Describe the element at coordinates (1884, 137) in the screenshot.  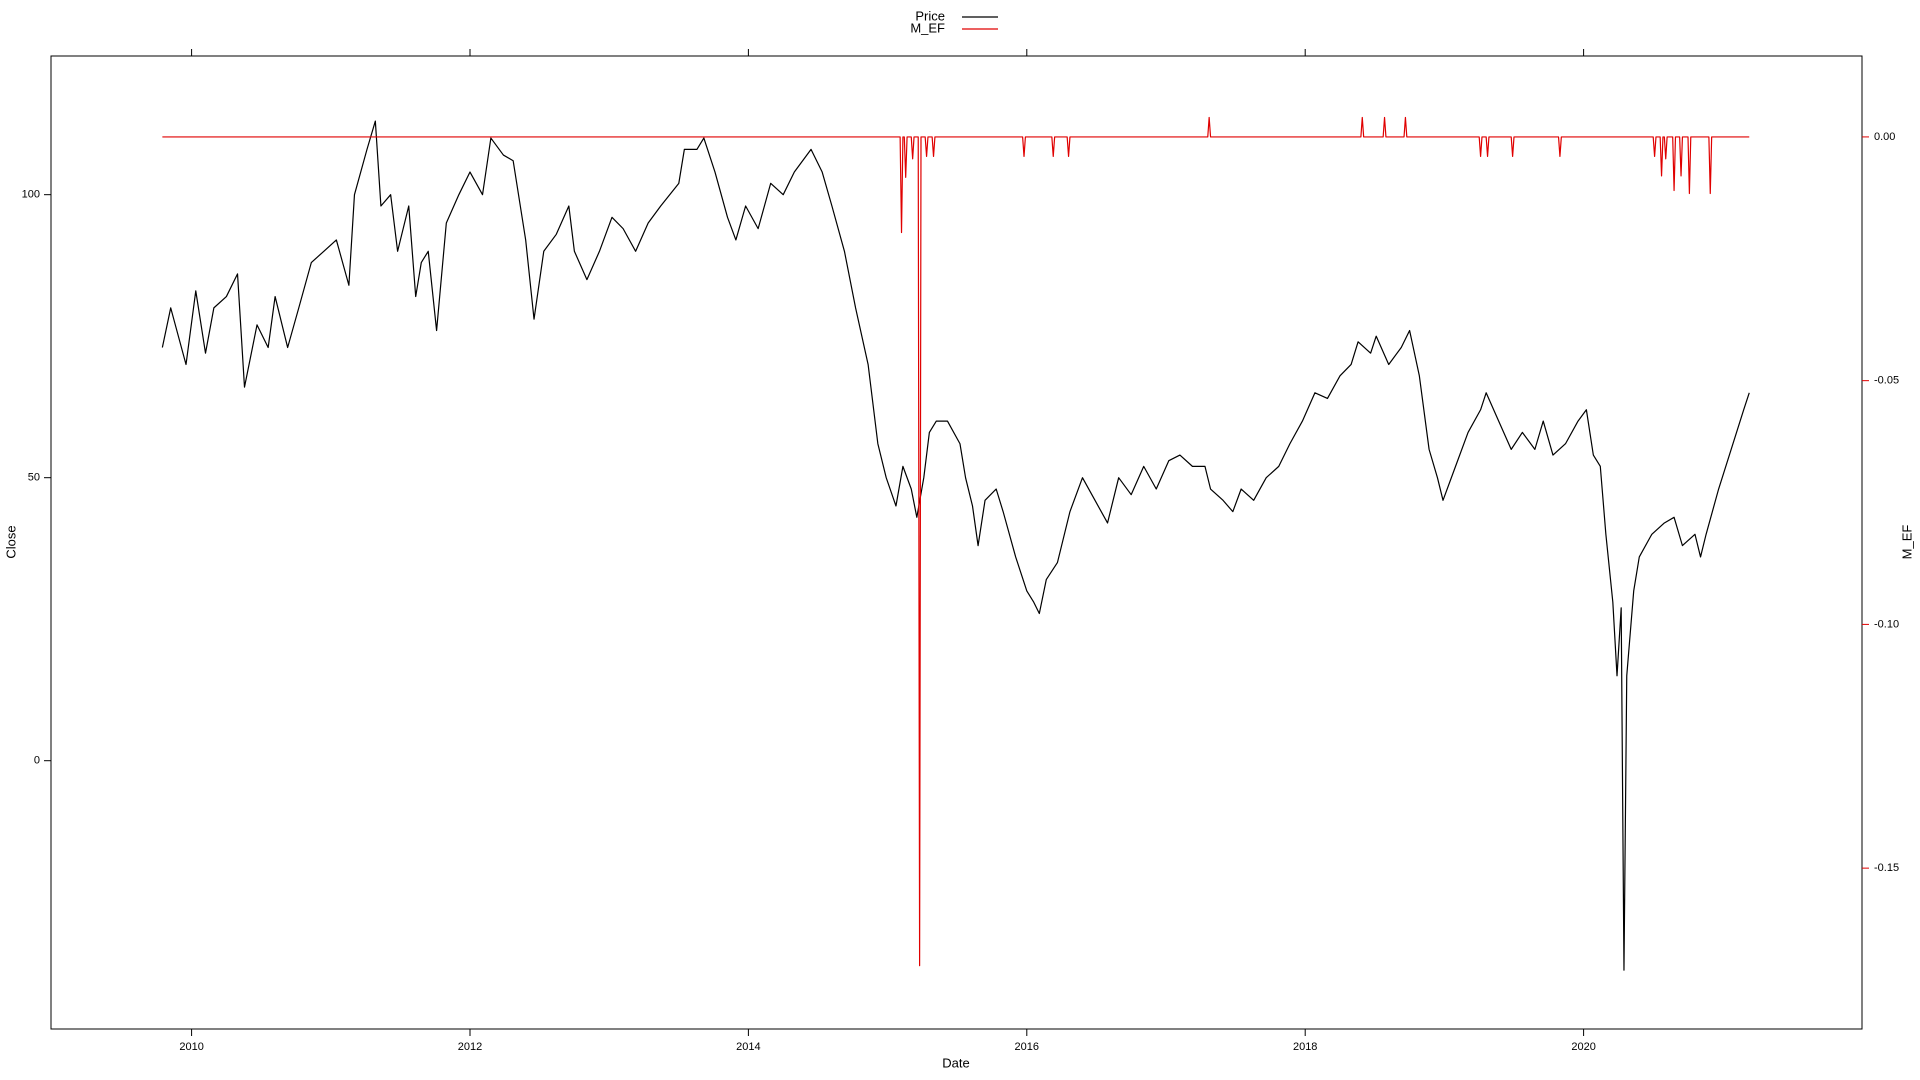
I see `y2-tick-label: 0.00` at that location.